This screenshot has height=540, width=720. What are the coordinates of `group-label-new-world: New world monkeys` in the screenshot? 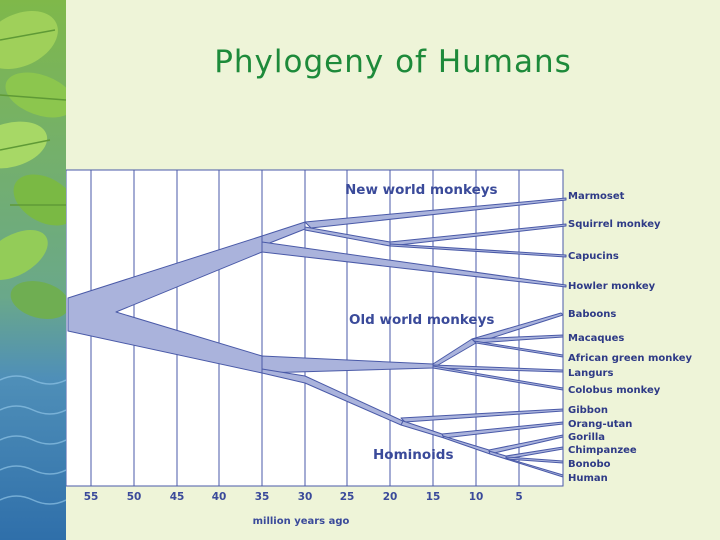 It's located at (421, 190).